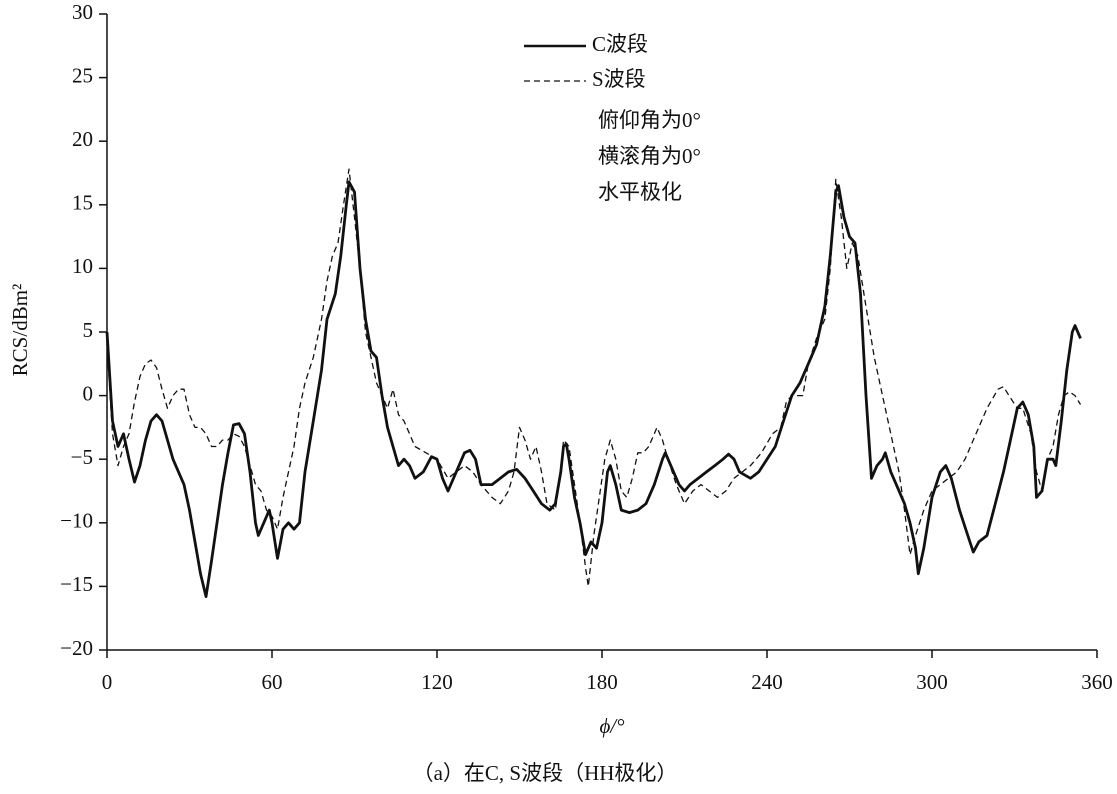  I want to click on annotation: 横滚角为0°, so click(649, 156).